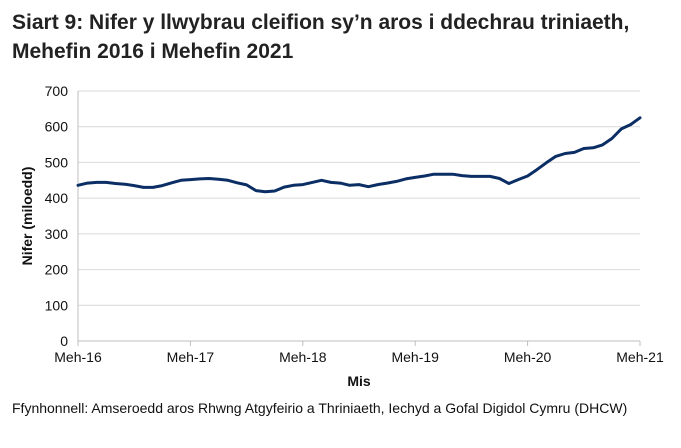  What do you see at coordinates (64, 341) in the screenshot?
I see `y-tick-label: 0` at bounding box center [64, 341].